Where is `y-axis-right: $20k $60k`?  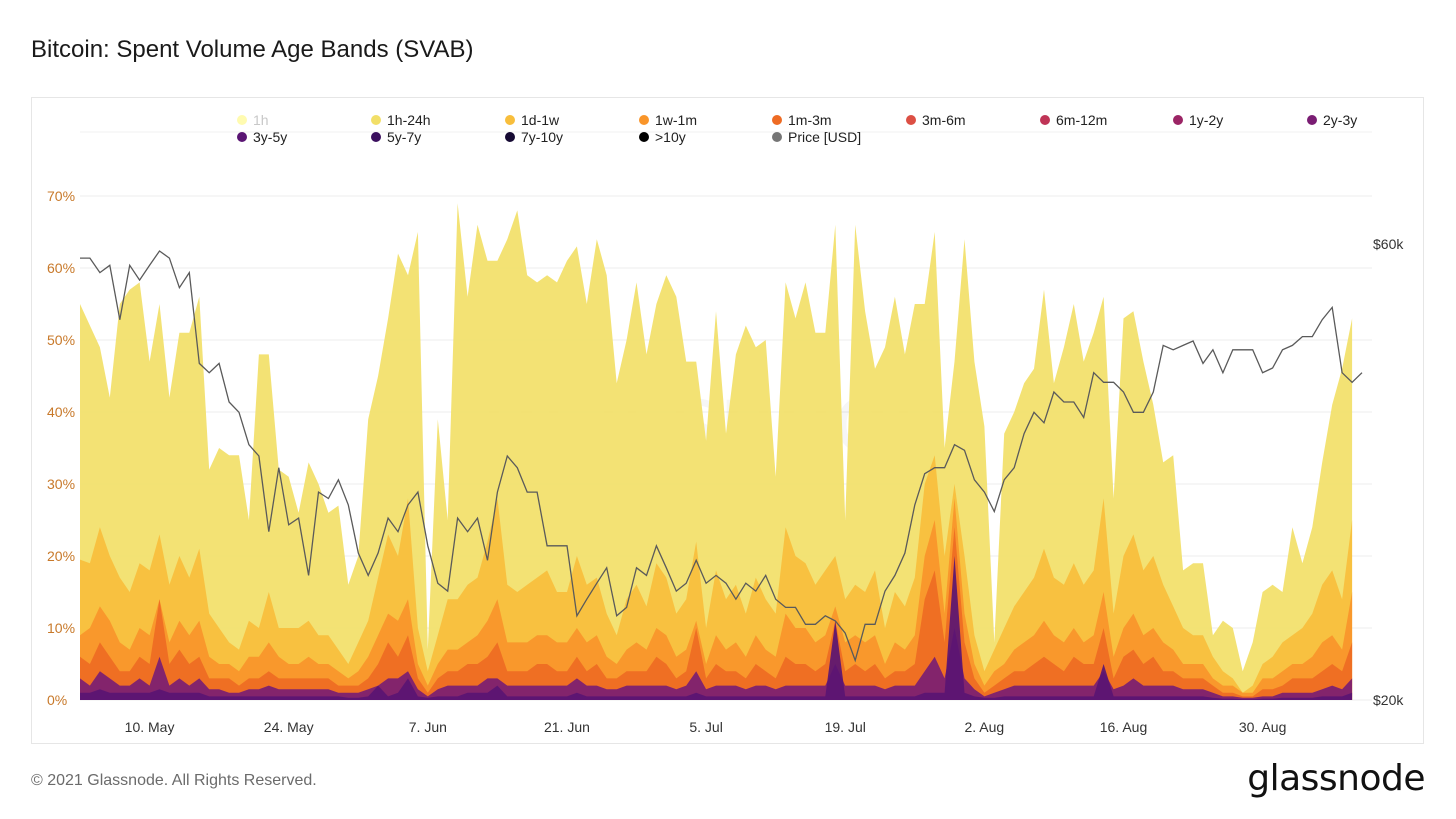
y-axis-right: $20k $60k is located at coordinates (1388, 472).